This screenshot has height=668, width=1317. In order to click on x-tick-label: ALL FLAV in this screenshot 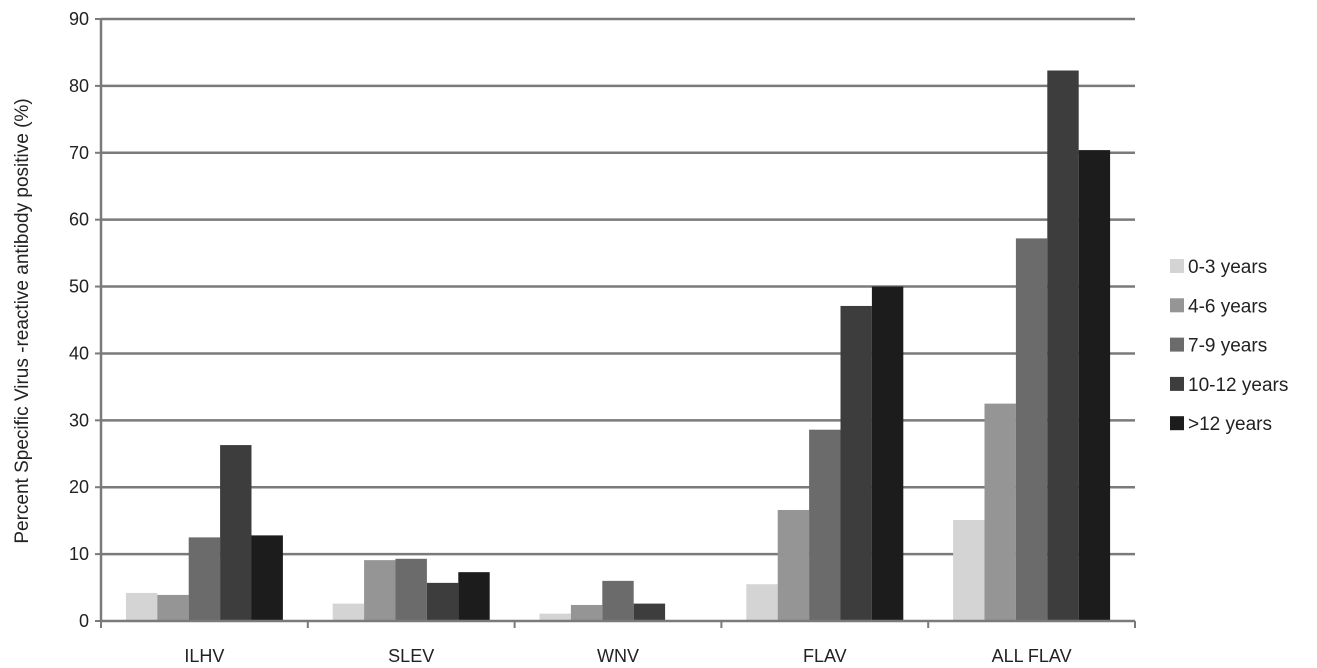, I will do `click(1032, 656)`.